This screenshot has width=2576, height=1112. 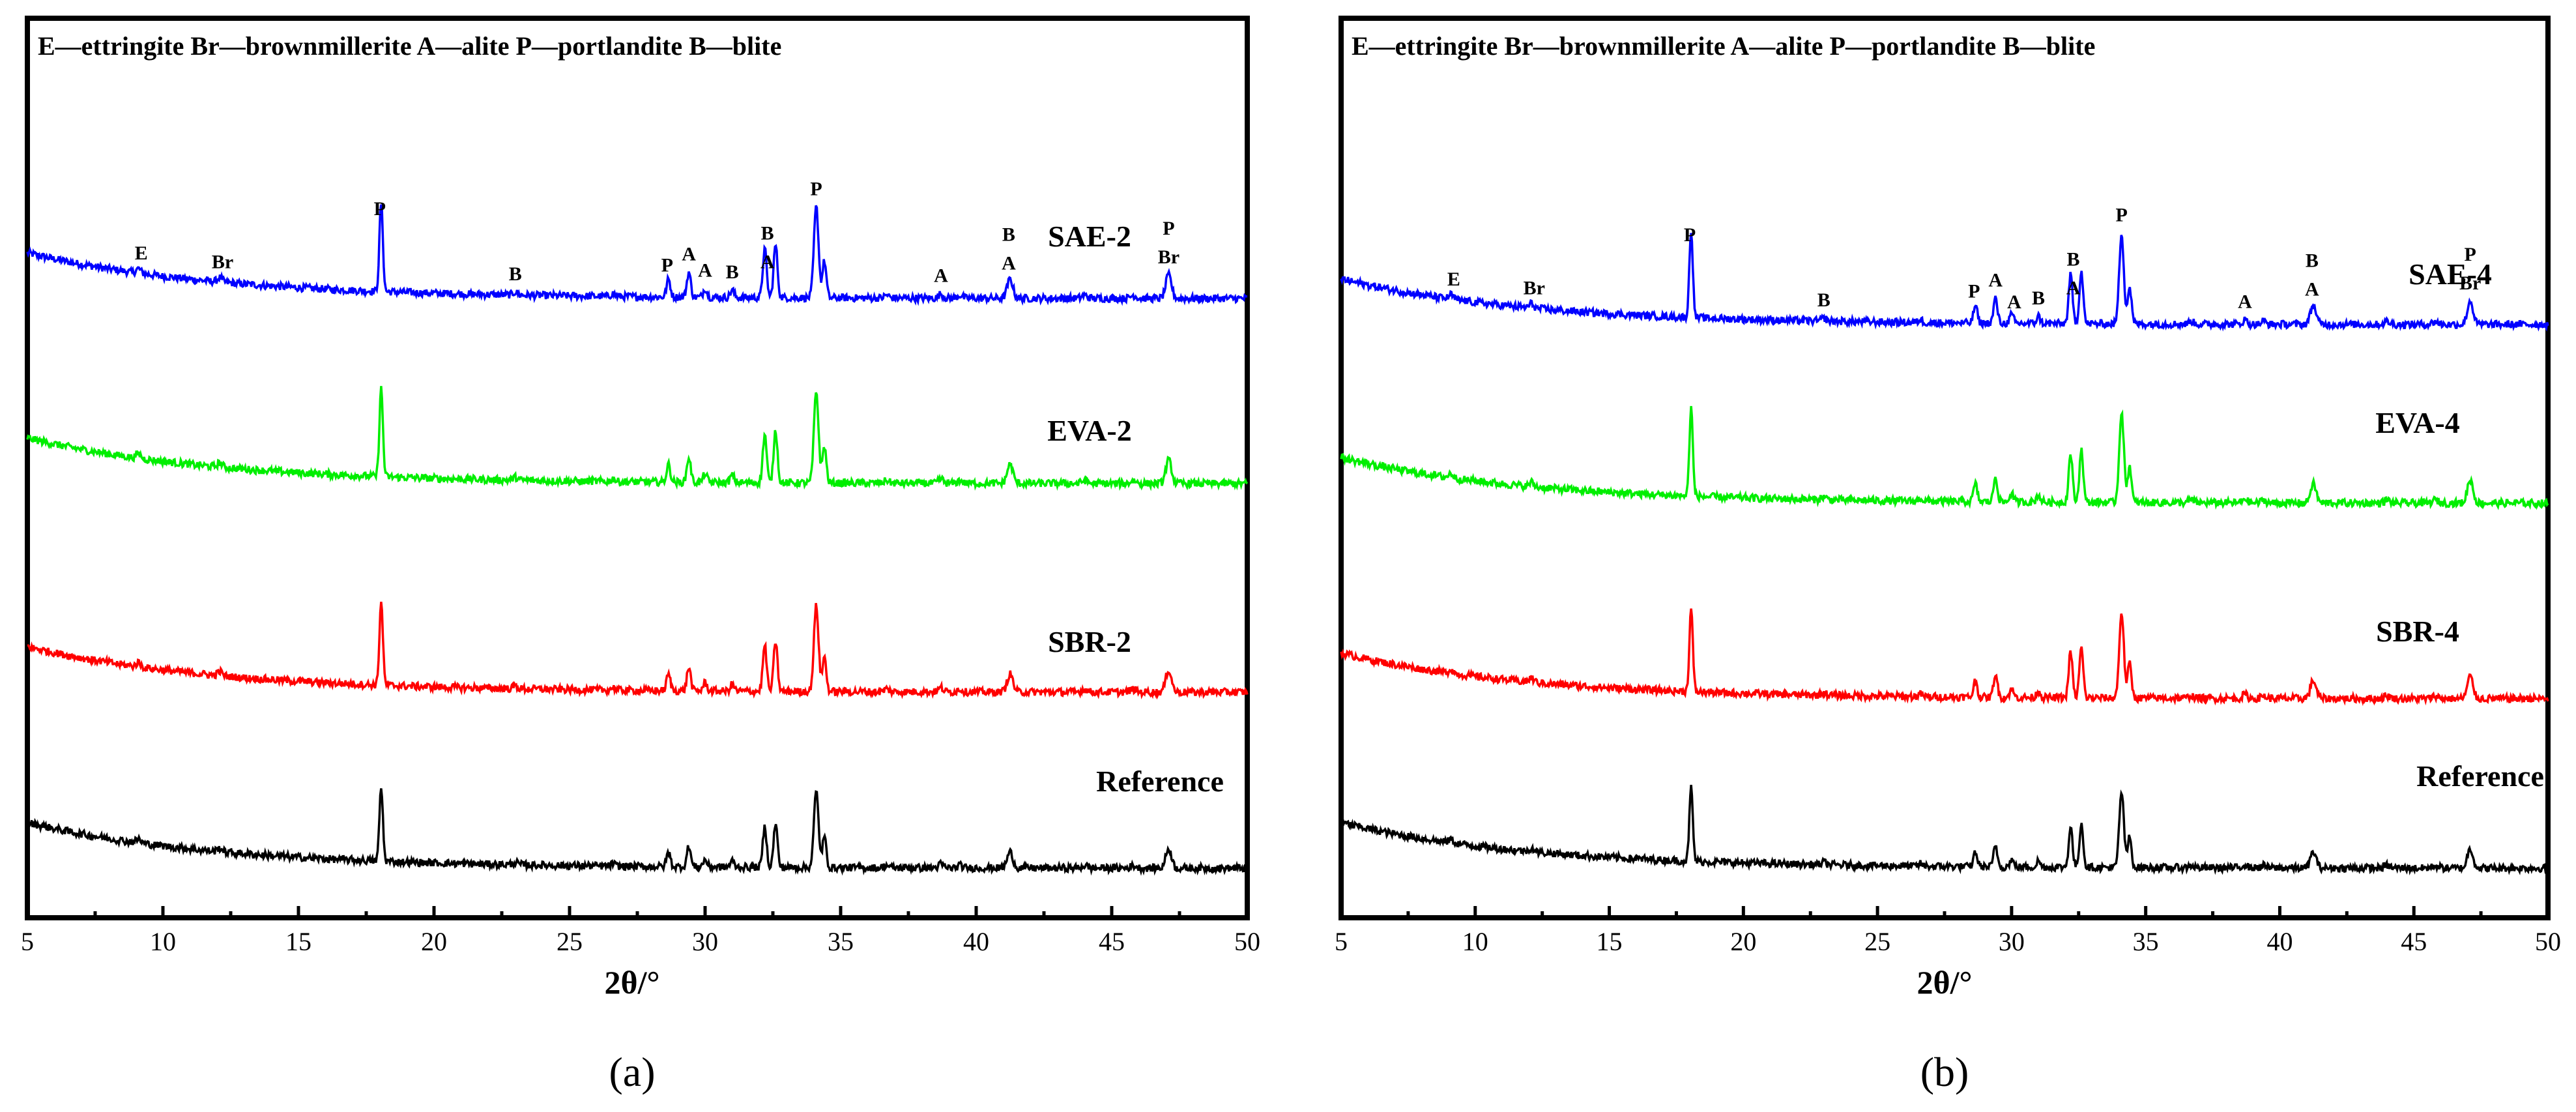 What do you see at coordinates (2459, 525) in the screenshot?
I see `series-labels: SAE-4 EVA-4 SBR-4 Reference` at bounding box center [2459, 525].